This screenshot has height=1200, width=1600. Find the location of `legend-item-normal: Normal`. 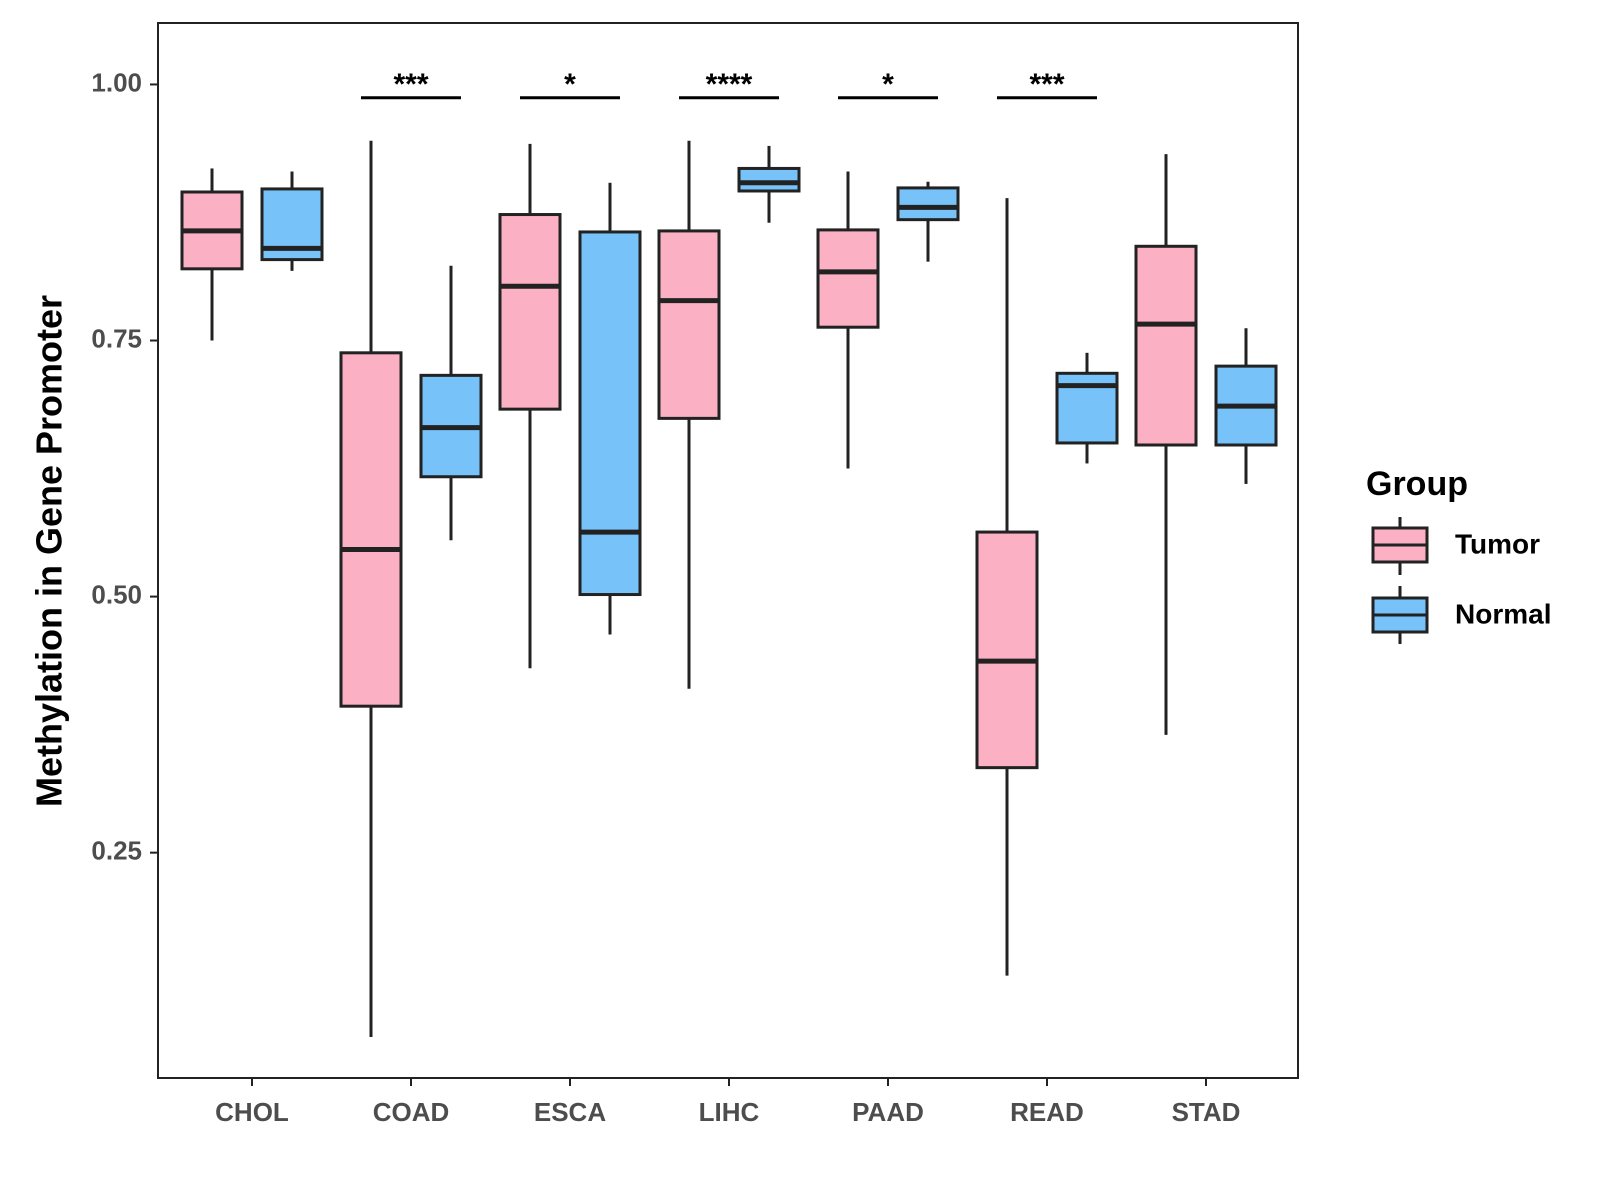

legend-item-normal: Normal is located at coordinates (1461, 615).